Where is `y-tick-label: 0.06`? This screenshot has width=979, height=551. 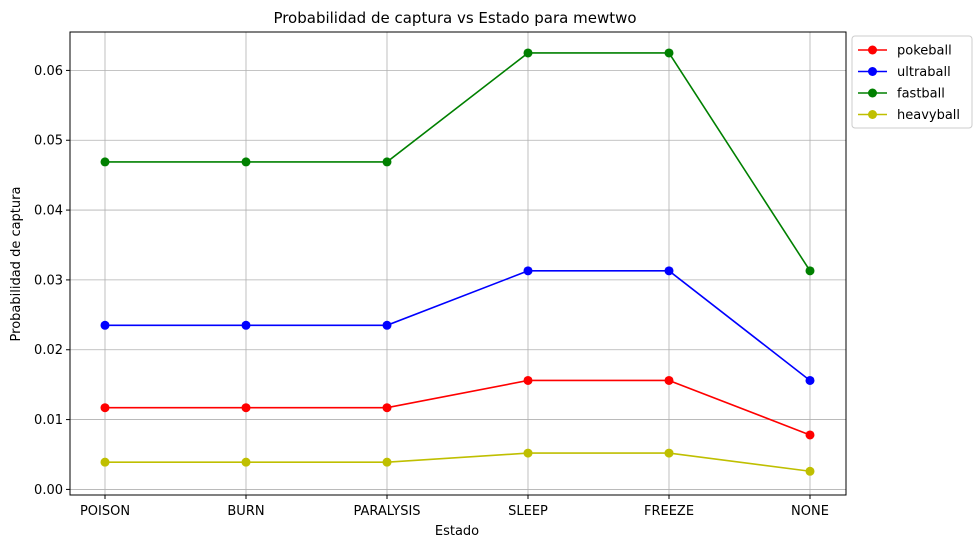 y-tick-label: 0.06 is located at coordinates (48, 71).